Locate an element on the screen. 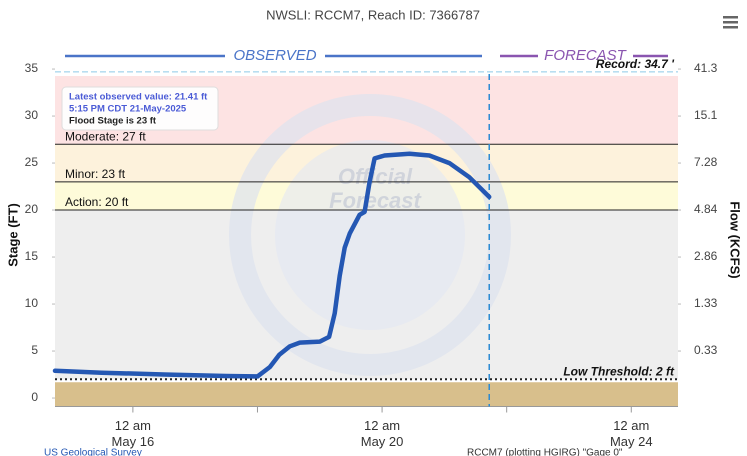  annotation-box is located at coordinates (140, 108).